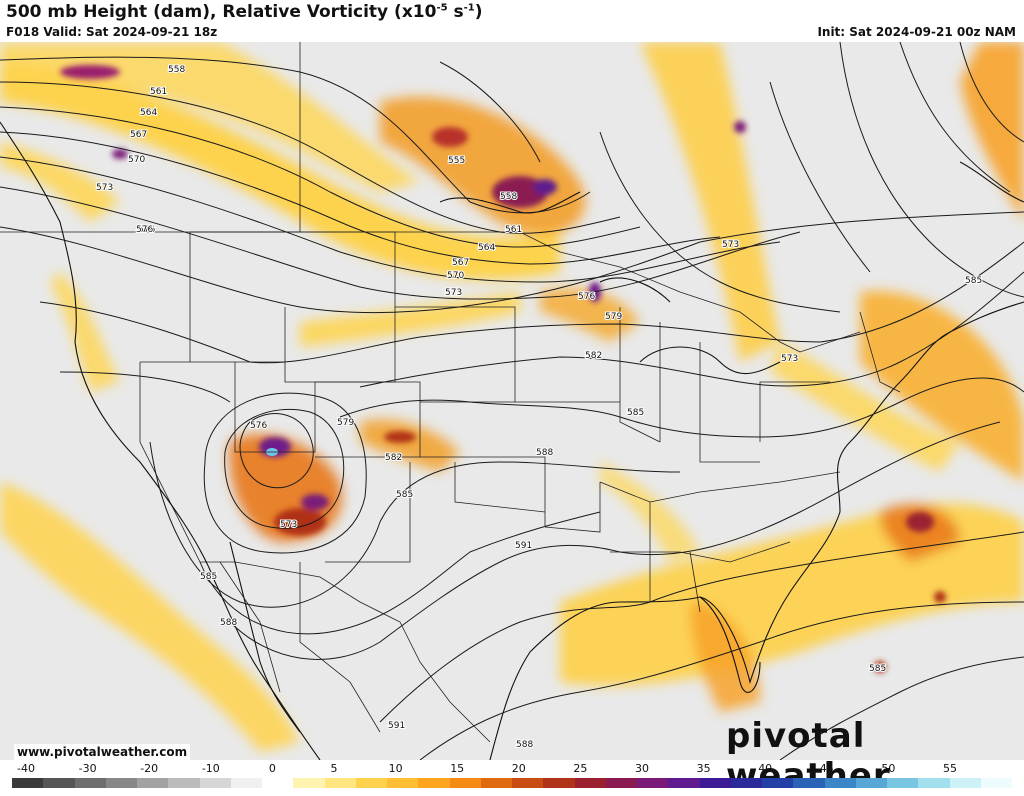 The image size is (1024, 796). Describe the element at coordinates (888, 768) in the screenshot. I see `colorbar-tick-label: 50` at that location.